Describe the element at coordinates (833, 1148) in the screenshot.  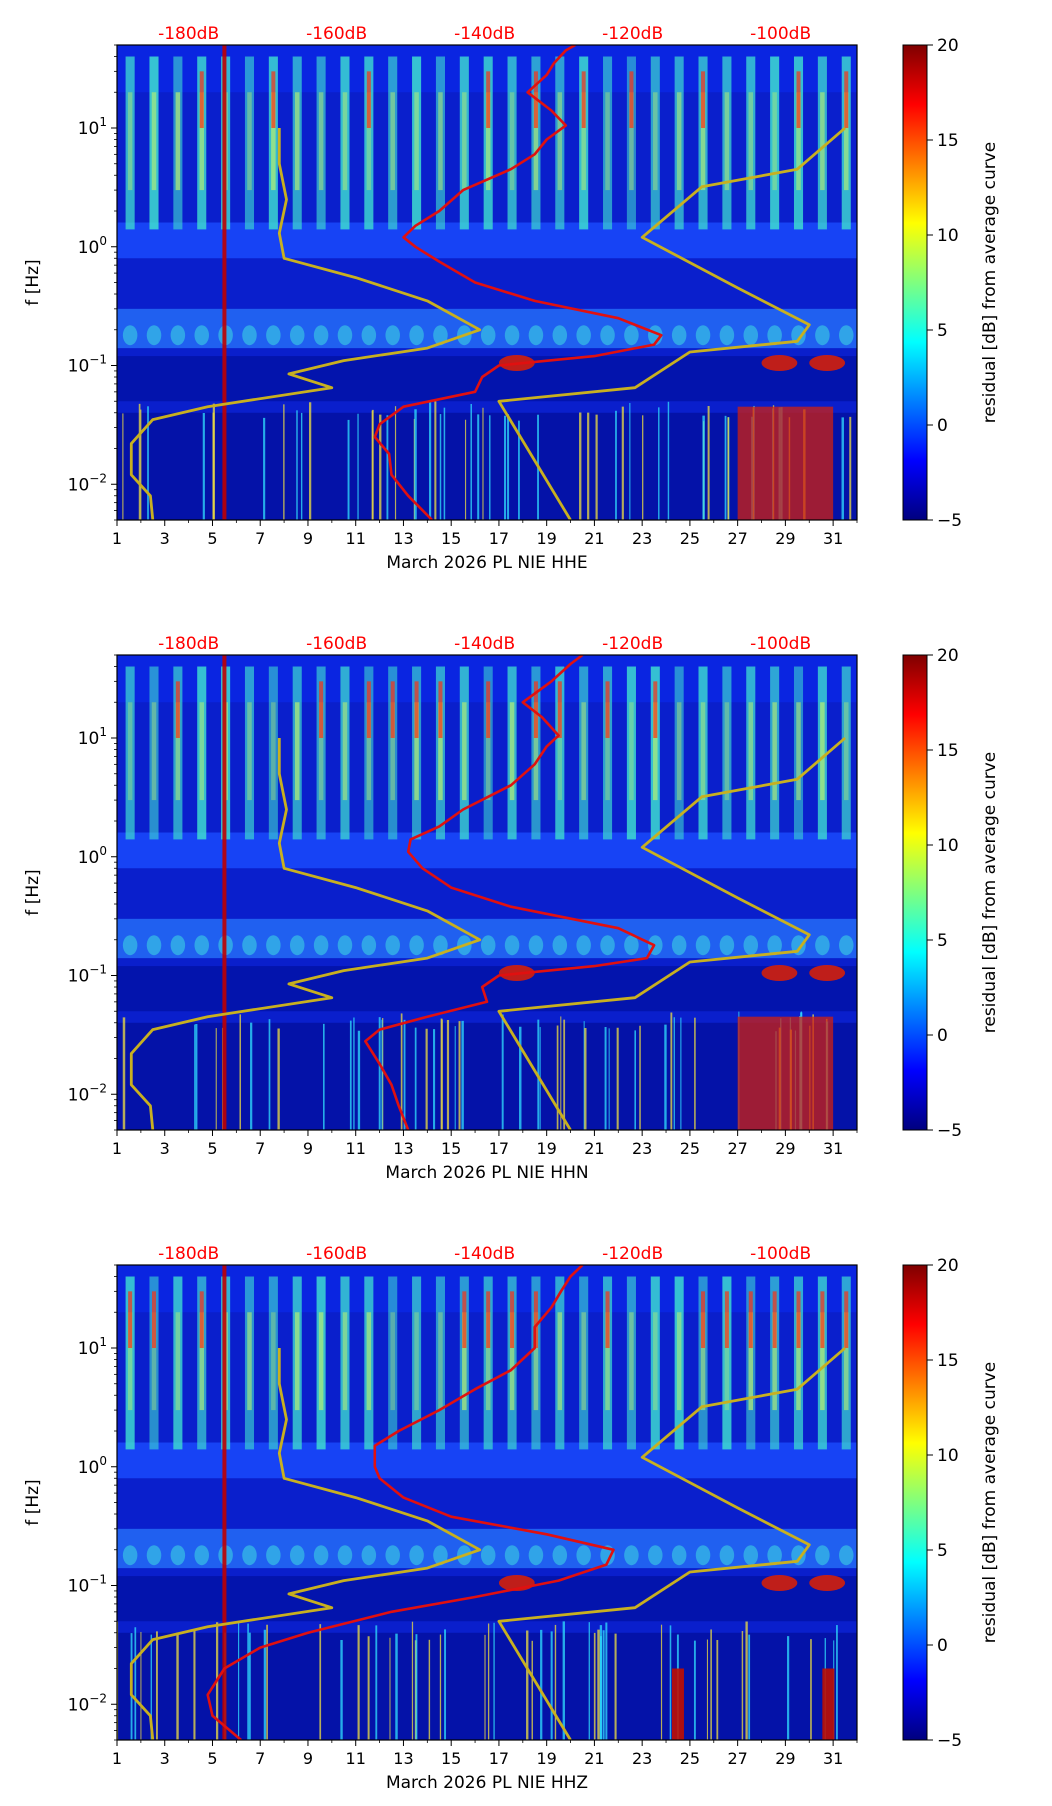
I see `x-tick-label: 31` at that location.